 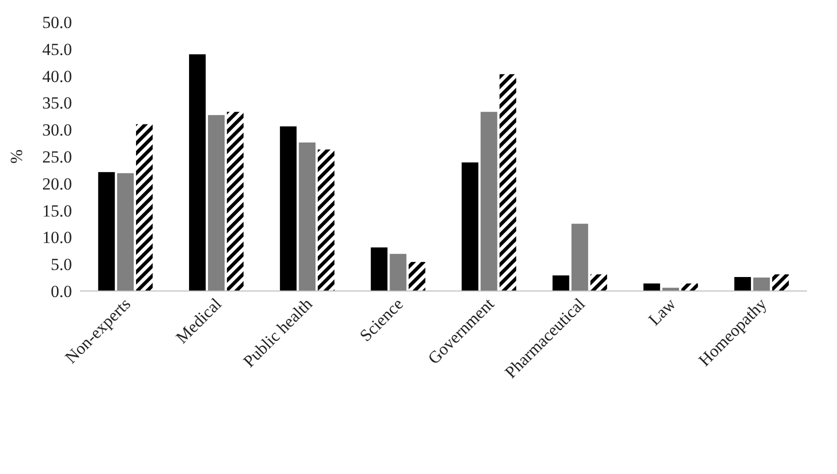 I want to click on y-tick-label: 10.0, so click(x=57, y=238).